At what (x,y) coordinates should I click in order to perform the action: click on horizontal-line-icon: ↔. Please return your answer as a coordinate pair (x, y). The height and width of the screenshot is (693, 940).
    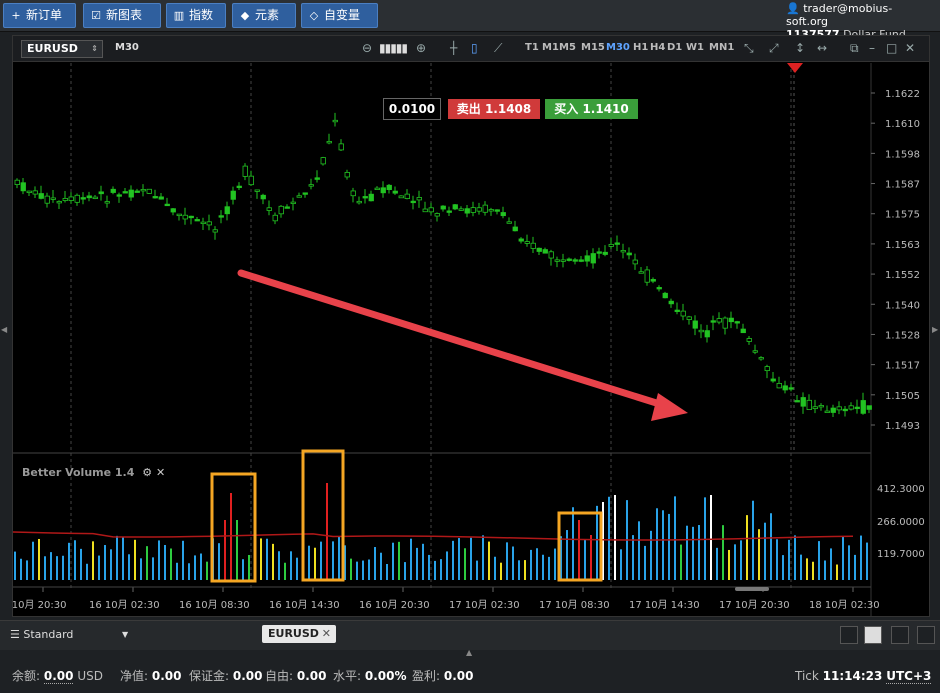
    Looking at the image, I should click on (822, 48).